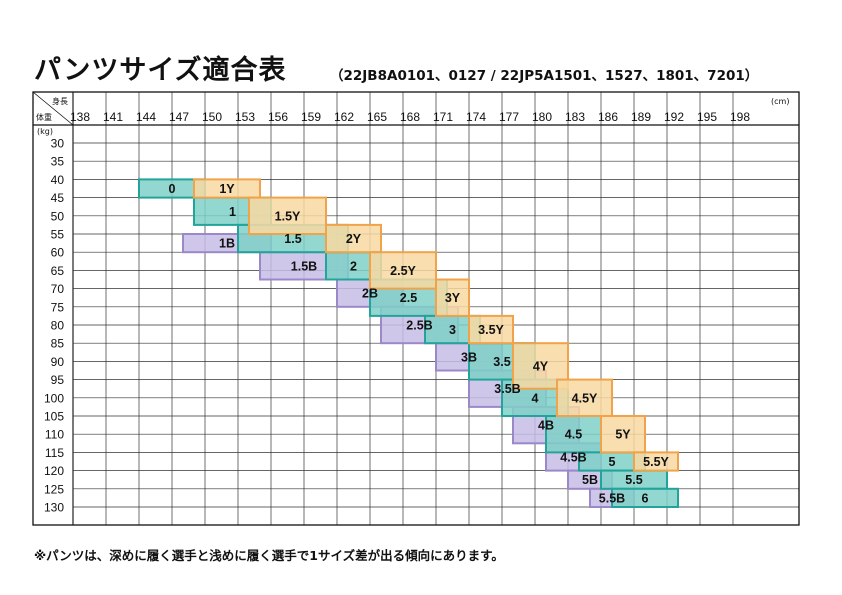 The width and height of the screenshot is (842, 595). What do you see at coordinates (780, 101) in the screenshot?
I see `x-unit-label: (cm)` at bounding box center [780, 101].